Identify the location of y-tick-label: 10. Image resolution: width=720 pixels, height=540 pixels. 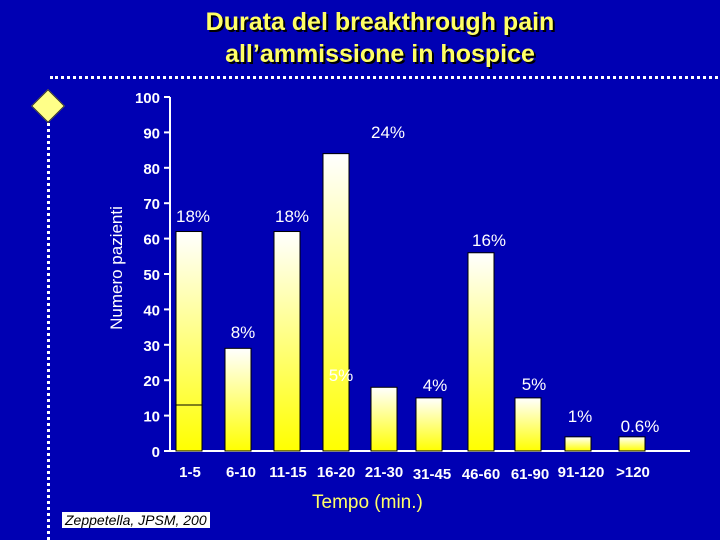
(151, 417).